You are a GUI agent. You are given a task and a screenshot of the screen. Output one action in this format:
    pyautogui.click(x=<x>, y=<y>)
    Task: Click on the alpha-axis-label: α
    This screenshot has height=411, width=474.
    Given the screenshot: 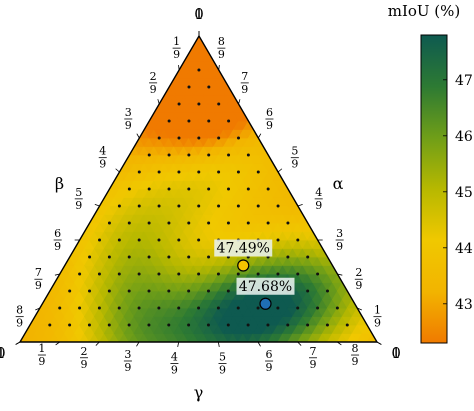 What is the action you would take?
    pyautogui.click(x=338, y=183)
    